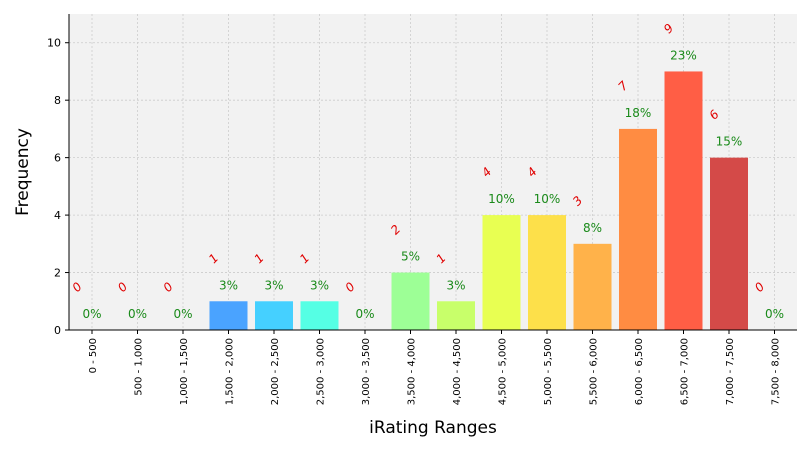 Image resolution: width=810 pixels, height=450 pixels. I want to click on x-tick-label: 6,000 - 6,500, so click(639, 371).